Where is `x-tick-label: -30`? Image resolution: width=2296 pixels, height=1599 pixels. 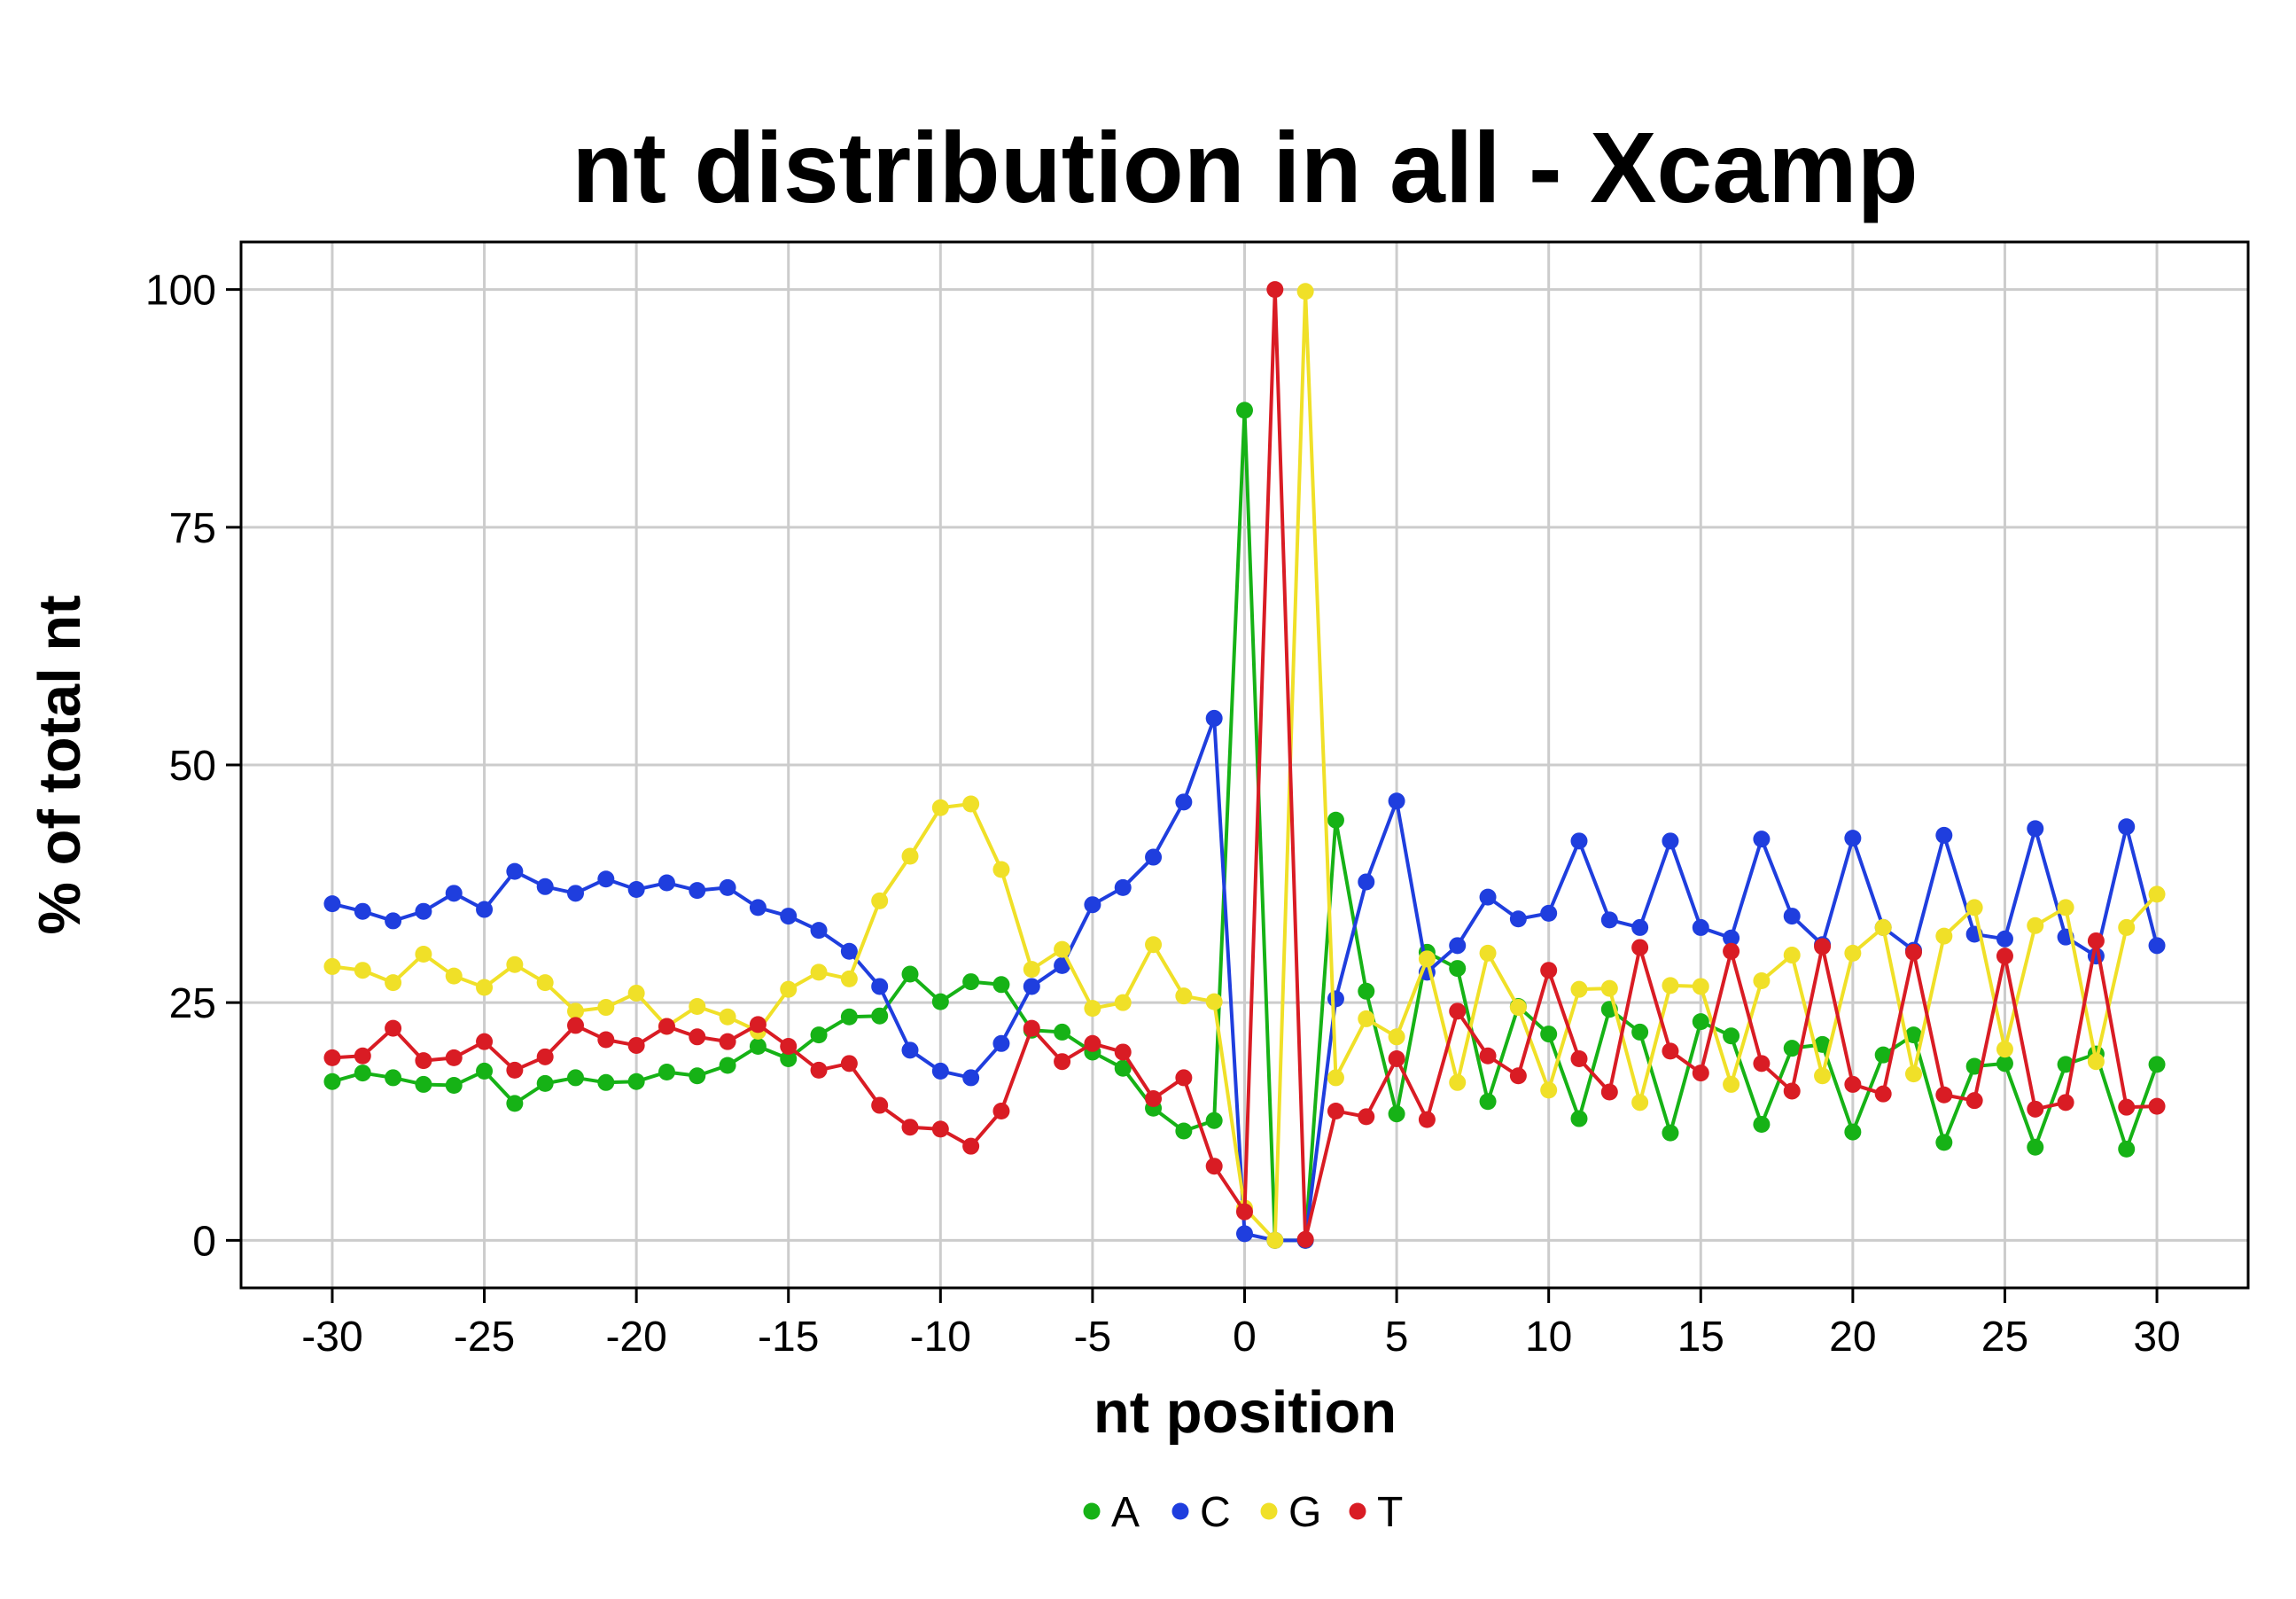
x-tick-label: -30 is located at coordinates (331, 1337).